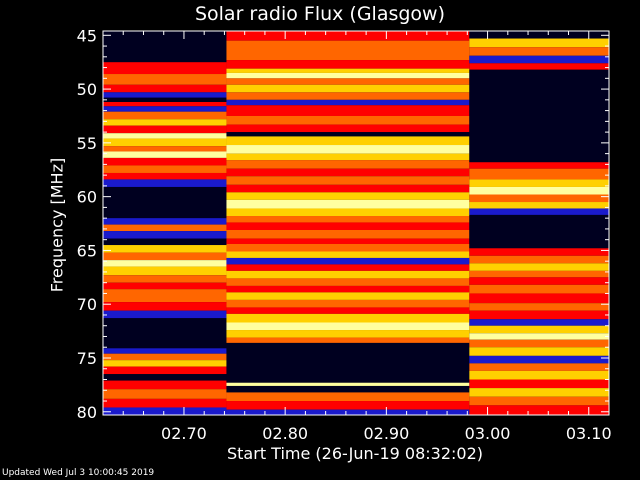 This screenshot has width=640, height=480. What do you see at coordinates (87, 358) in the screenshot?
I see `y-tick-label: 75` at bounding box center [87, 358].